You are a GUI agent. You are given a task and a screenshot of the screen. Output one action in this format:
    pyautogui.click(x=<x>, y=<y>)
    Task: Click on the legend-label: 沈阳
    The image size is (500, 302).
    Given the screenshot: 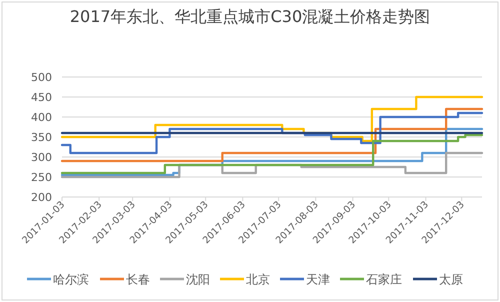 What is the action you would take?
    pyautogui.click(x=198, y=279)
    